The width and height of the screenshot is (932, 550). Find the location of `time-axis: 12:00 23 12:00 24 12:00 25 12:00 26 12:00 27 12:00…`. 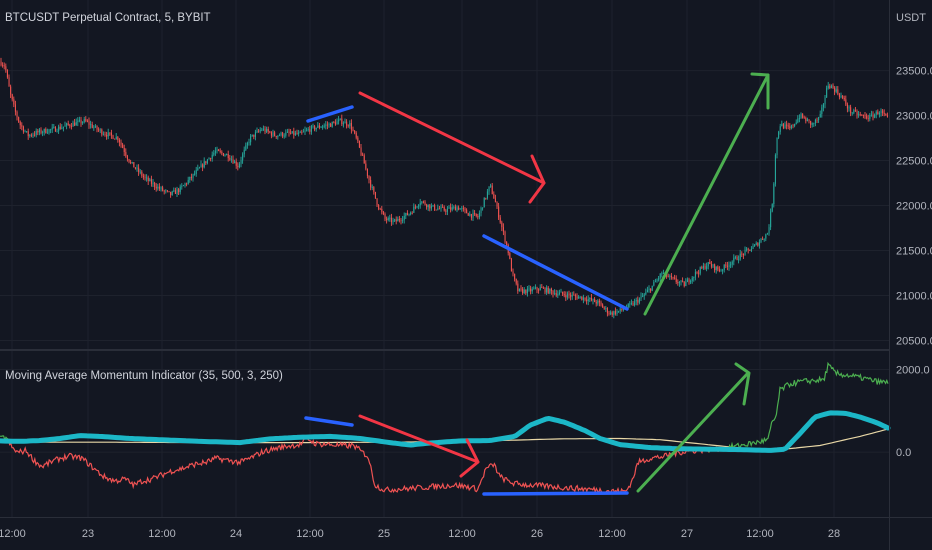

time-axis: 12:00 23 12:00 24 12:00 25 12:00 26 12:00 27 12:00… is located at coordinates (420, 534).